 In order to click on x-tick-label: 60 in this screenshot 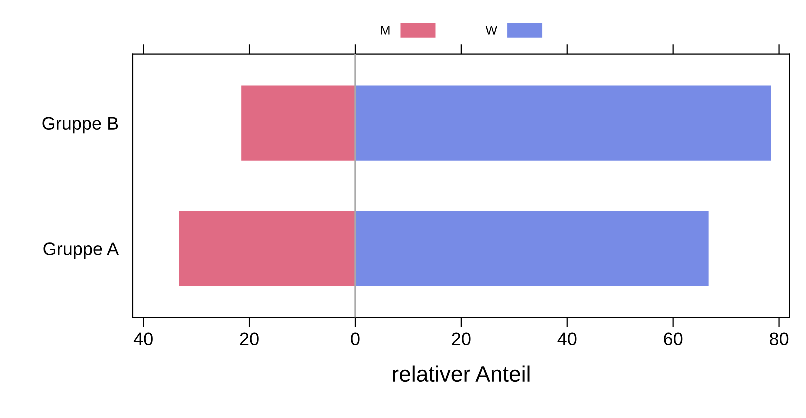, I will do `click(673, 339)`.